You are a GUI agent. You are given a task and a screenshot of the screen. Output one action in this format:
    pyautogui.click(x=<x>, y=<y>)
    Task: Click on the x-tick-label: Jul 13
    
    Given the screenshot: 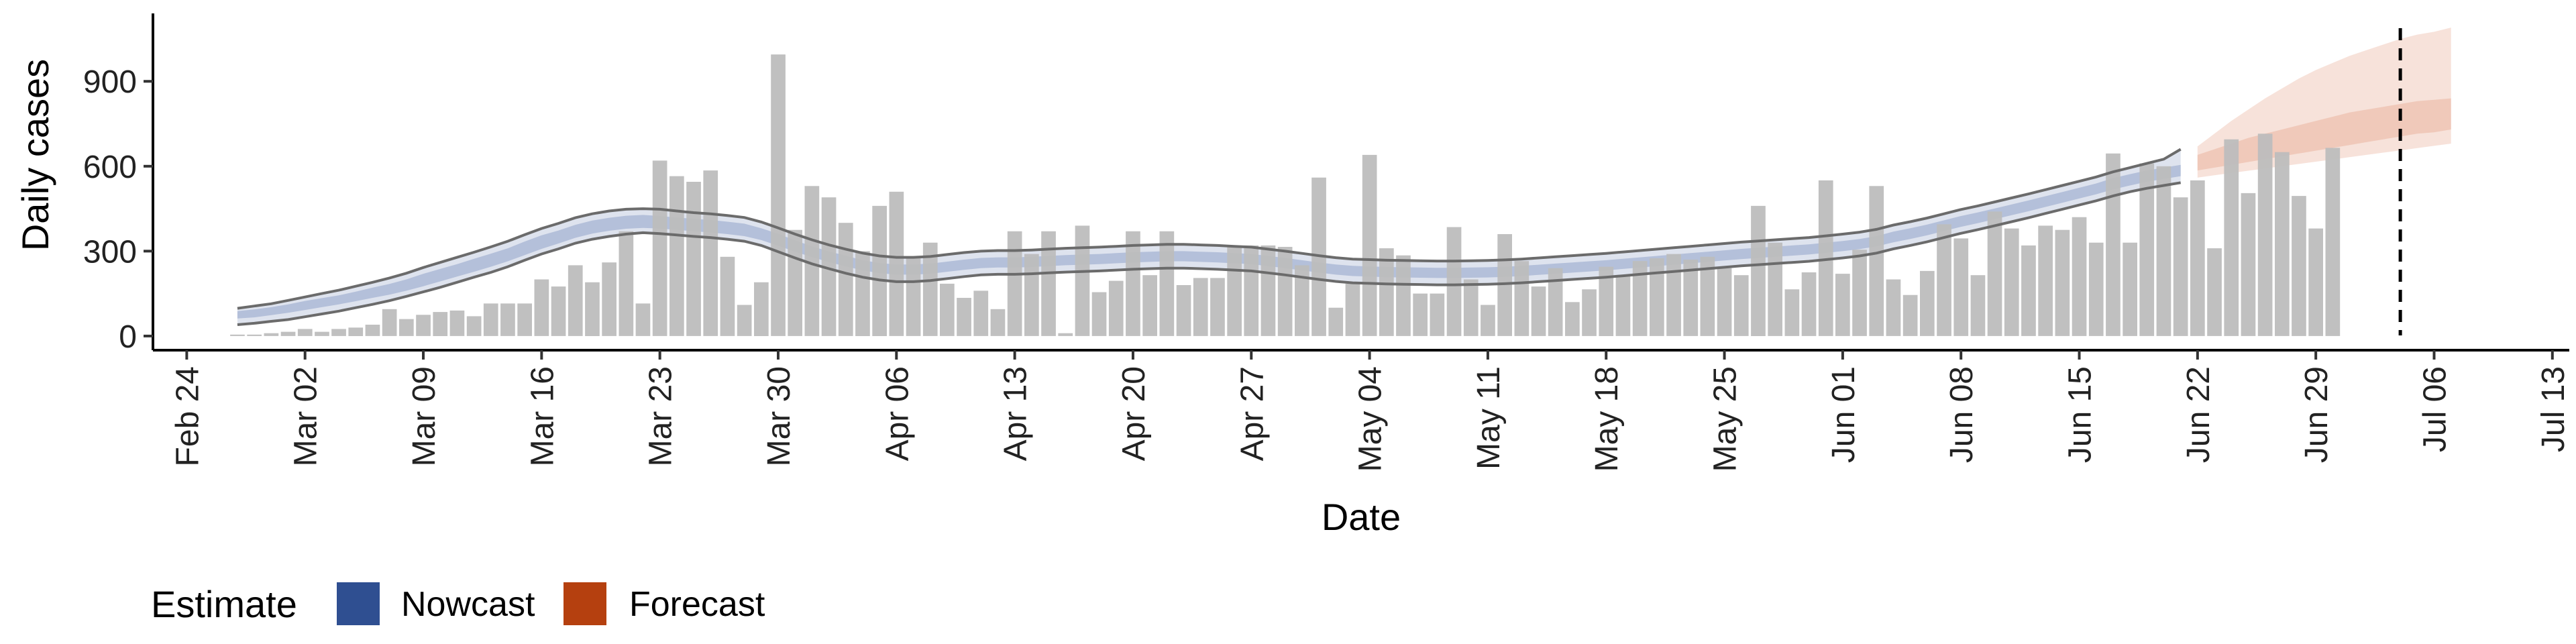 What is the action you would take?
    pyautogui.click(x=2553, y=409)
    